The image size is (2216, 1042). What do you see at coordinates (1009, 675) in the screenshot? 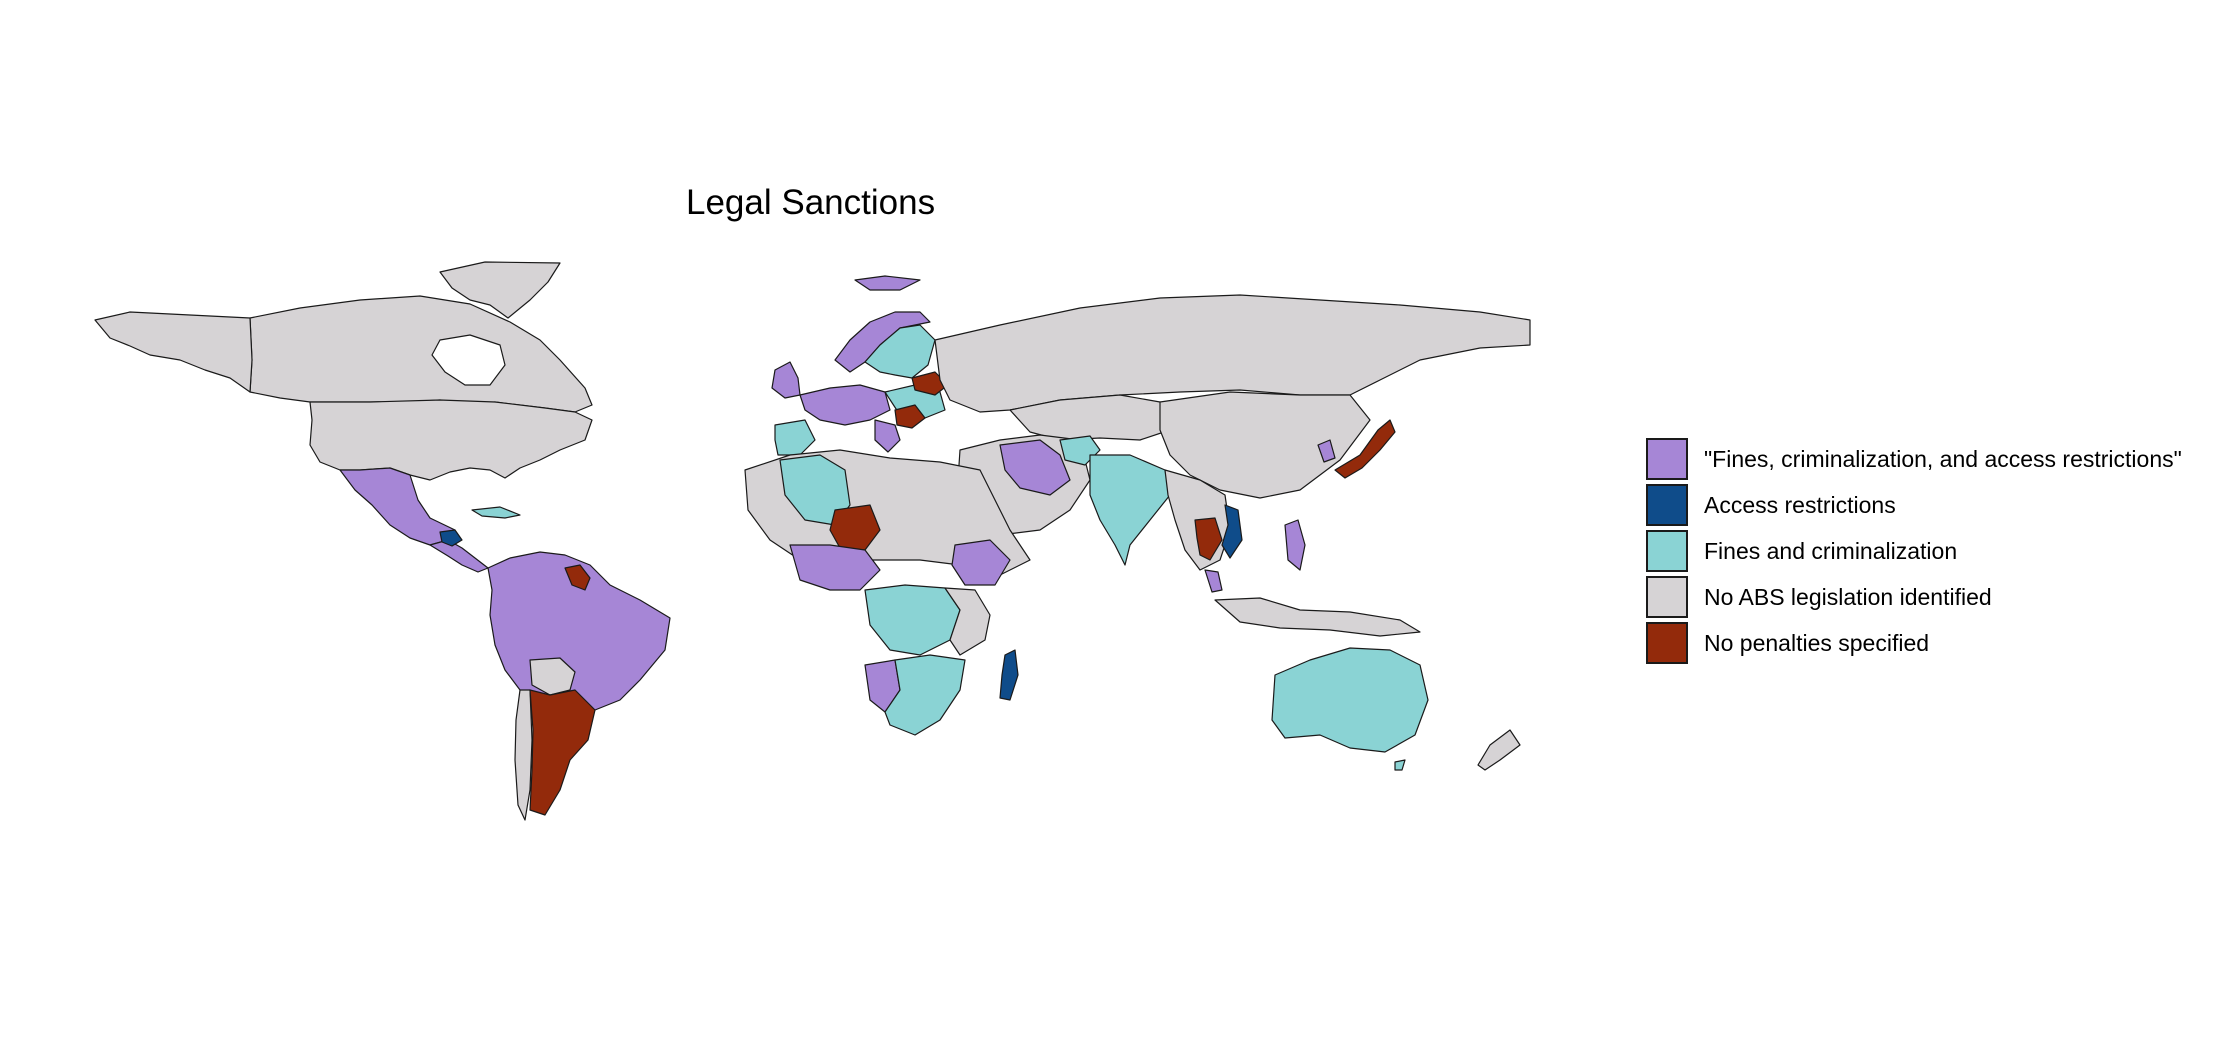
I see `region-madagascar` at bounding box center [1009, 675].